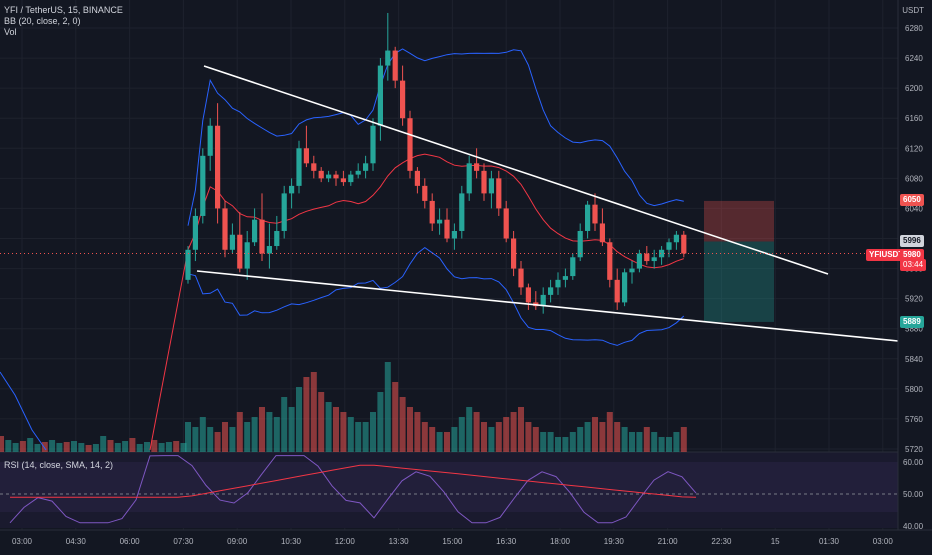 The width and height of the screenshot is (932, 555). Describe the element at coordinates (829, 541) in the screenshot. I see `time-tick-label: 01:30` at that location.